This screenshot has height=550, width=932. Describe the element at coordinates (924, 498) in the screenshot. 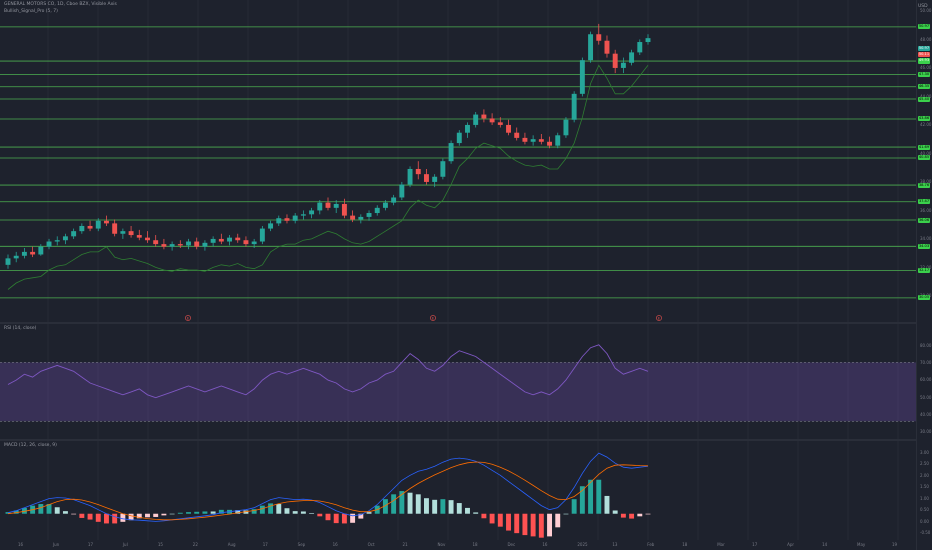

I see `macd-axis-label: 1.00` at that location.